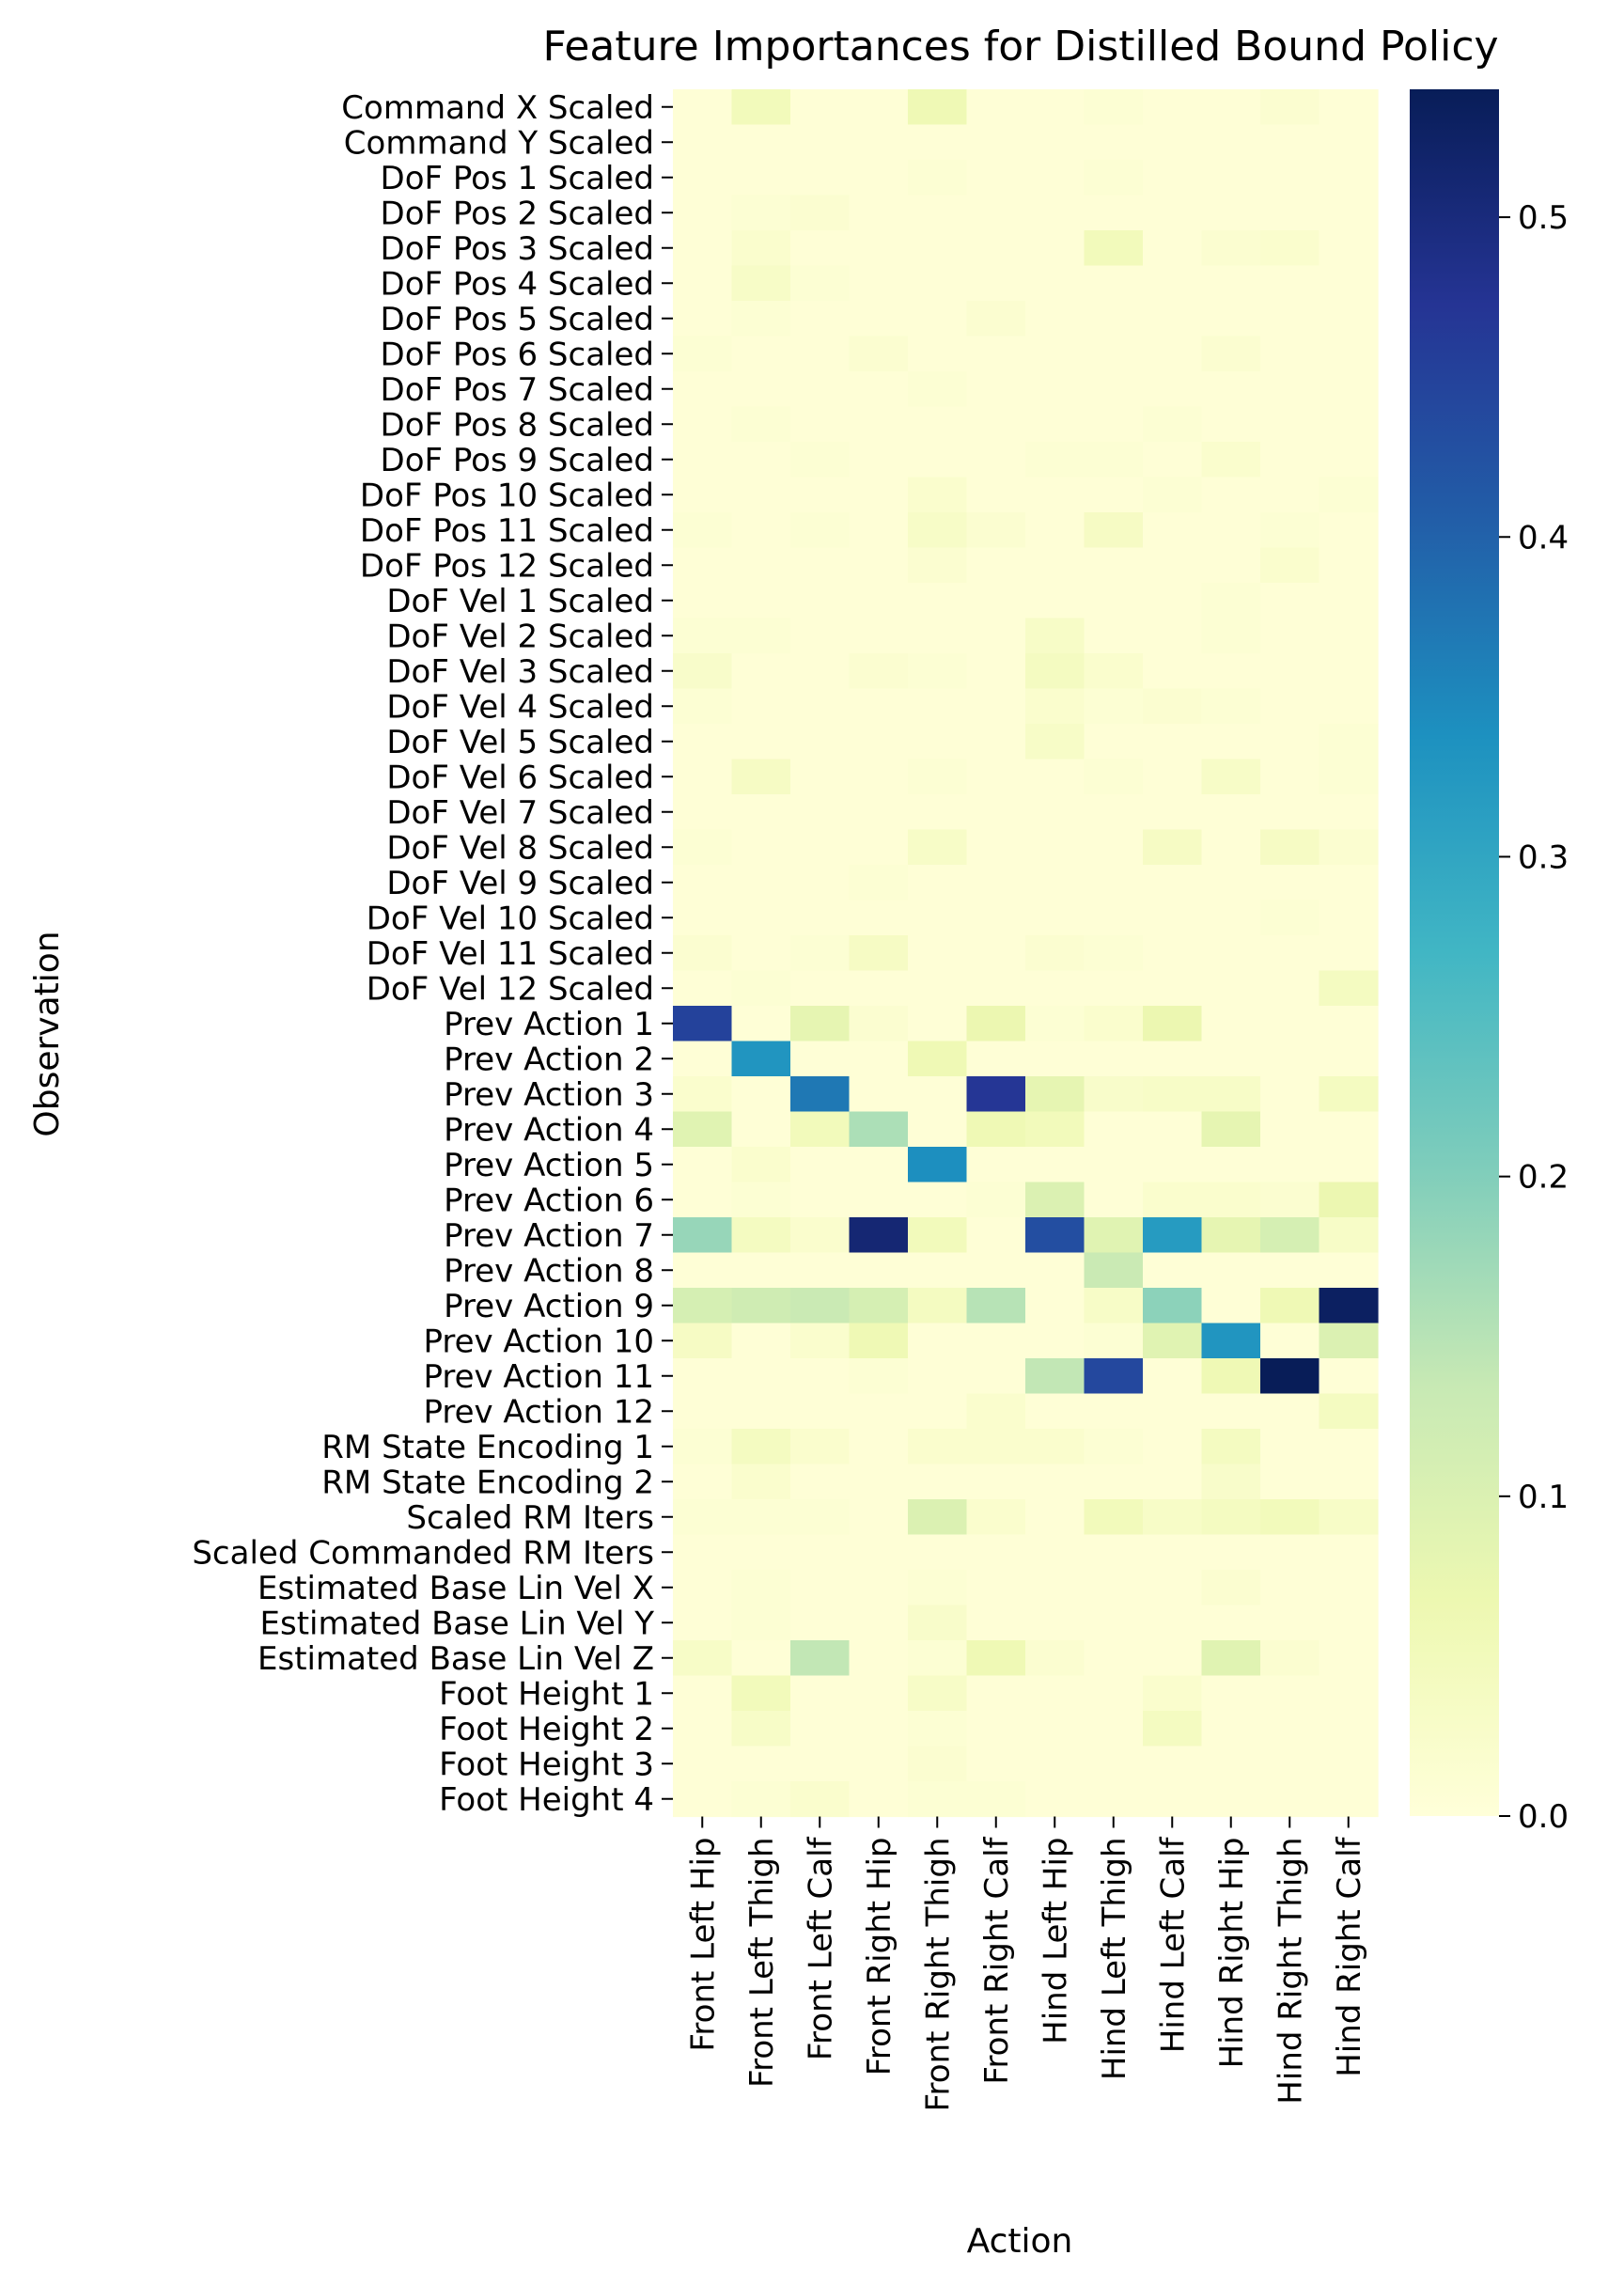  Describe the element at coordinates (1543, 1497) in the screenshot. I see `colorbar-tick-label: 0.1` at that location.